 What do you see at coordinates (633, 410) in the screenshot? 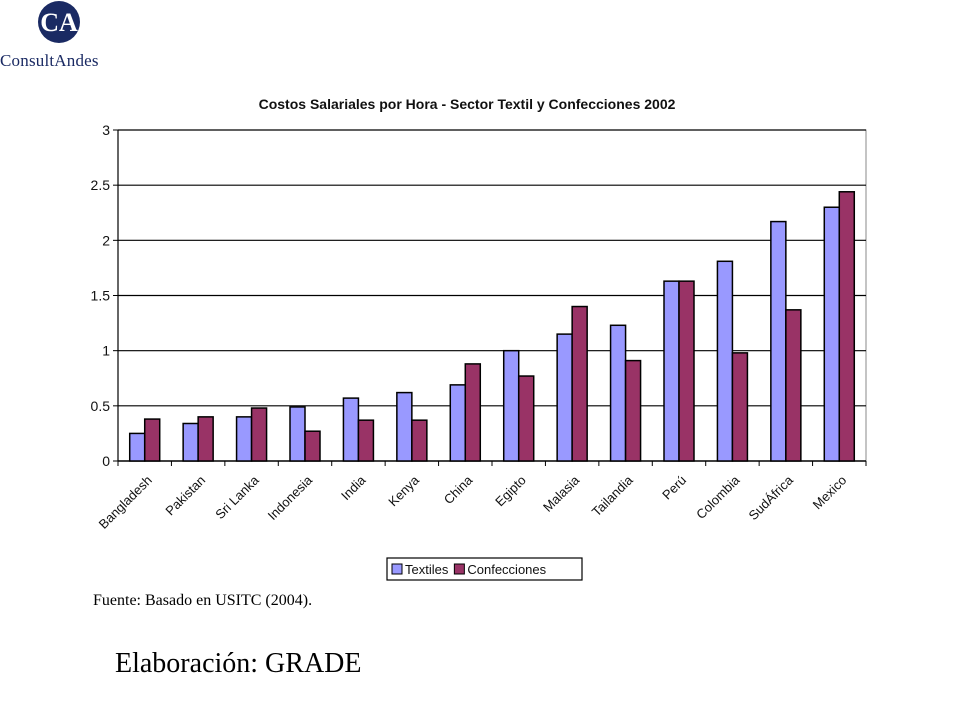
I see `bar-confecciones-tailandia` at bounding box center [633, 410].